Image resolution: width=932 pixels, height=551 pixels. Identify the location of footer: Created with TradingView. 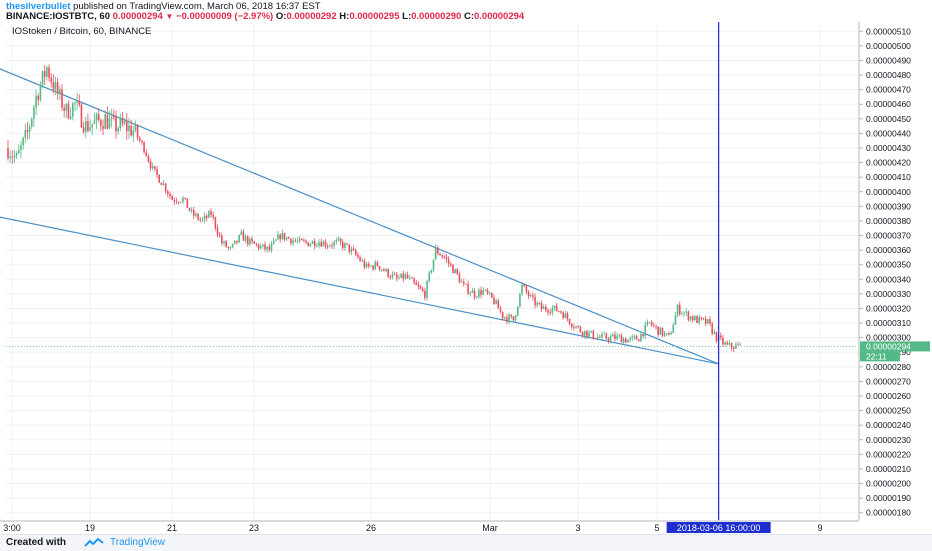
(466, 542).